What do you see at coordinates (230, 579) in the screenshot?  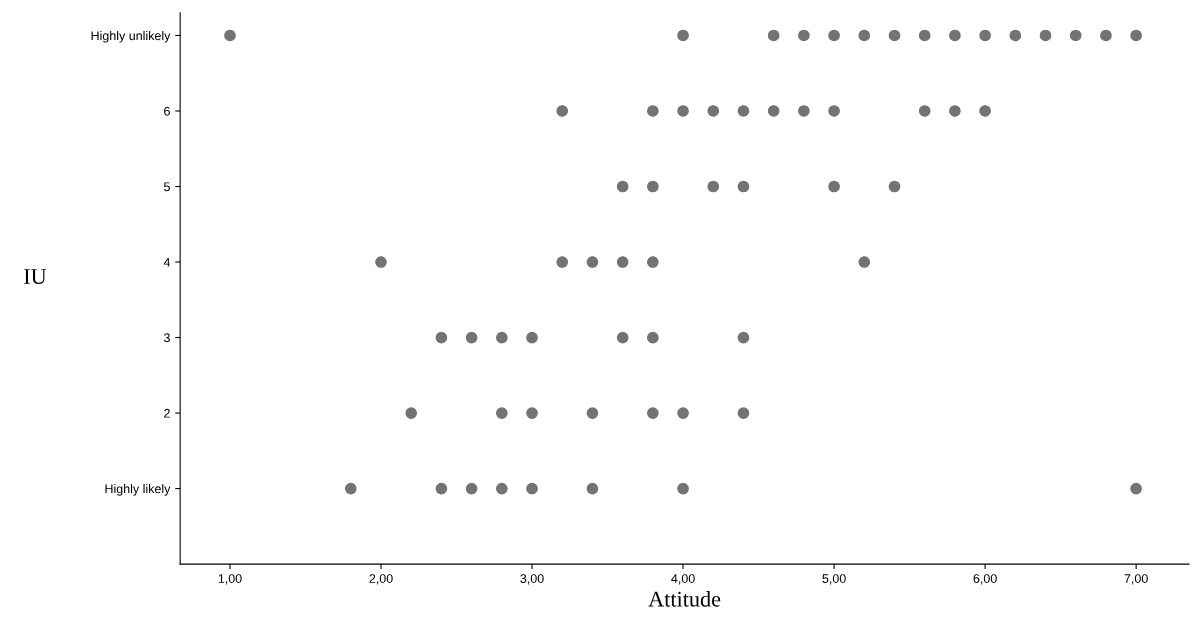 I see `x-tick-label: 1,00` at bounding box center [230, 579].